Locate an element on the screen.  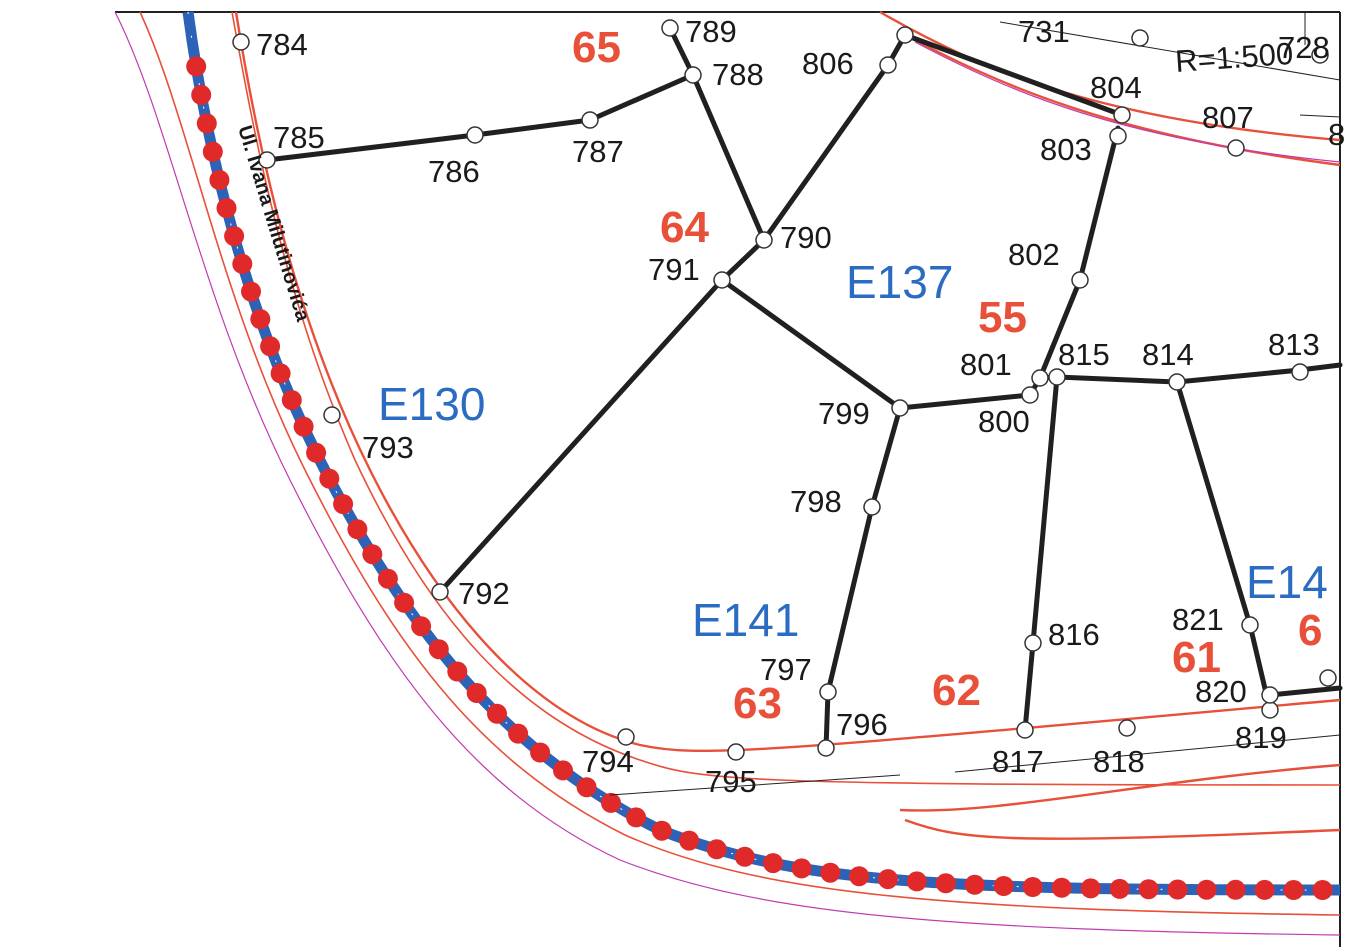
parcel-number-61: 61 is located at coordinates (1196, 657).